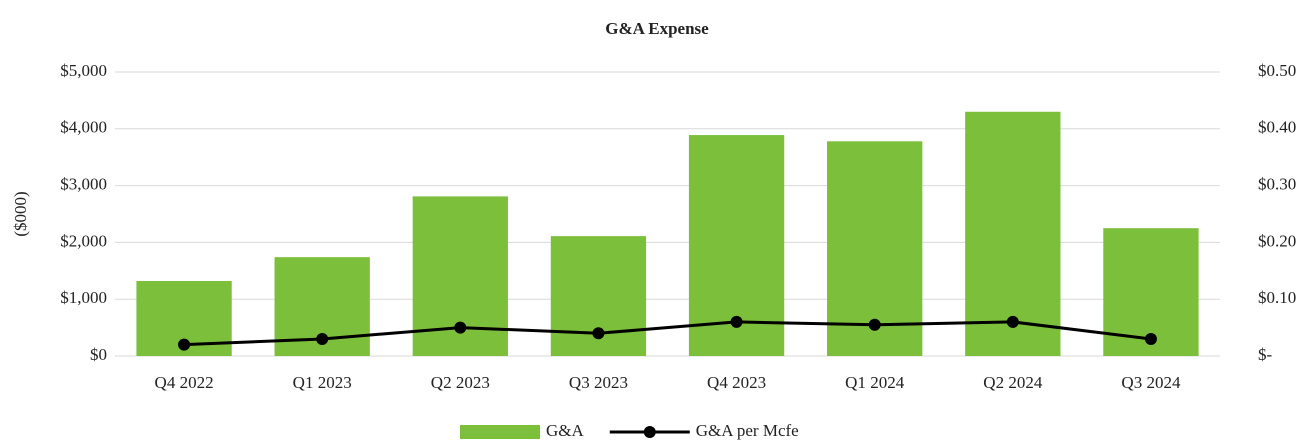  I want to click on x-tick-label: Q3 2024, so click(1151, 382).